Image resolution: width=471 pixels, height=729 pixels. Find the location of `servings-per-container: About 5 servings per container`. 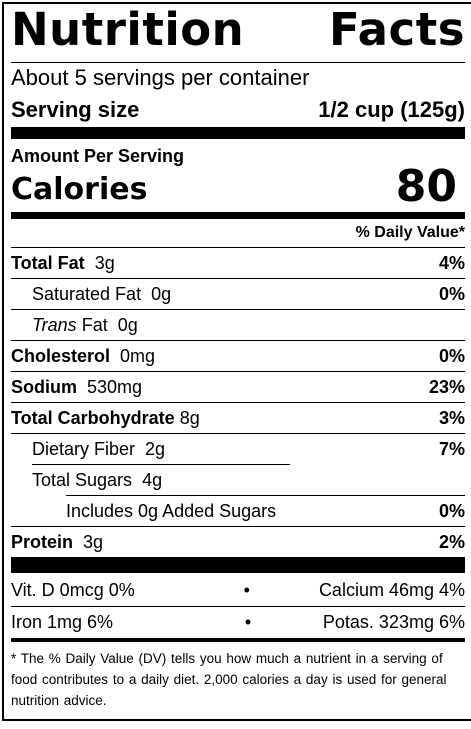

servings-per-container: About 5 servings per container is located at coordinates (160, 77).